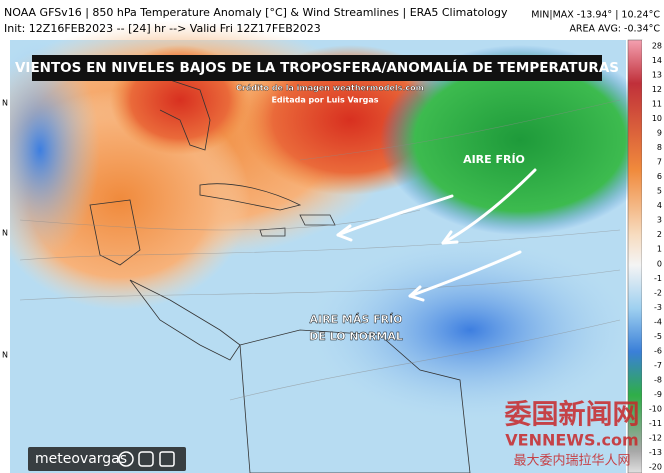 The height and width of the screenshot is (473, 664). What do you see at coordinates (355, 319) in the screenshot?
I see `annotation: AIRE MÁS FRÍO` at bounding box center [355, 319].